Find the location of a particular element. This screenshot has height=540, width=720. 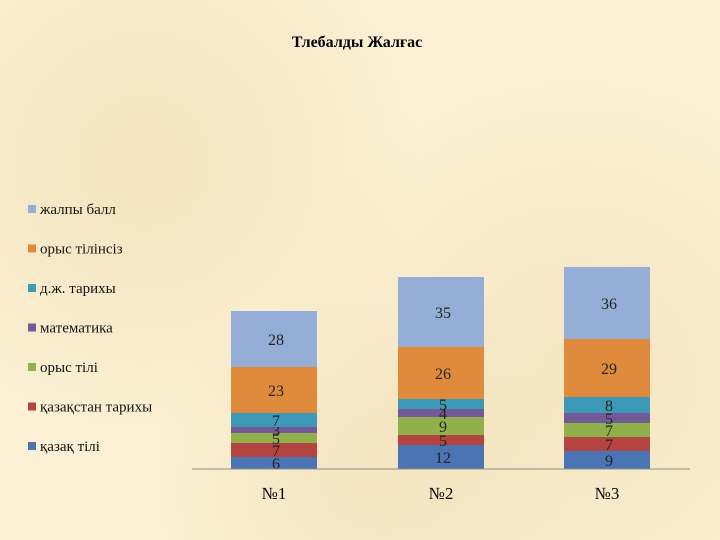

legend-label: жалпы балл is located at coordinates (77, 210).